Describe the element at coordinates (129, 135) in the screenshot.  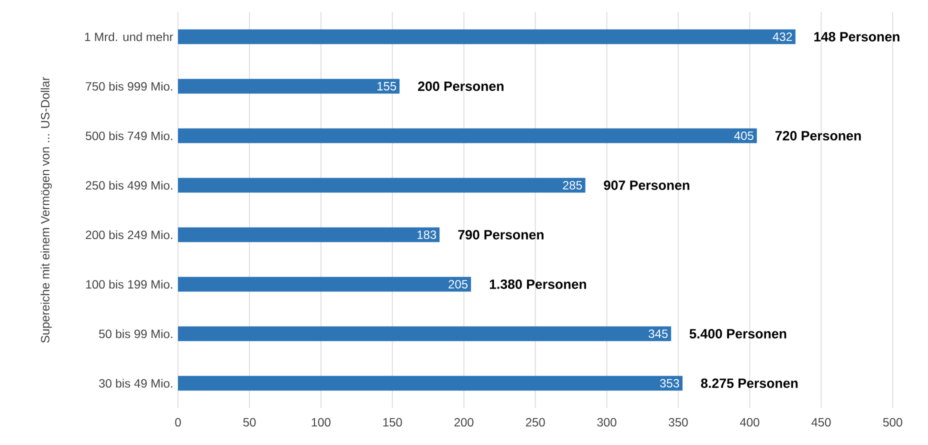
I see `y-tick-label: 500 bis 749 Mio.` at that location.